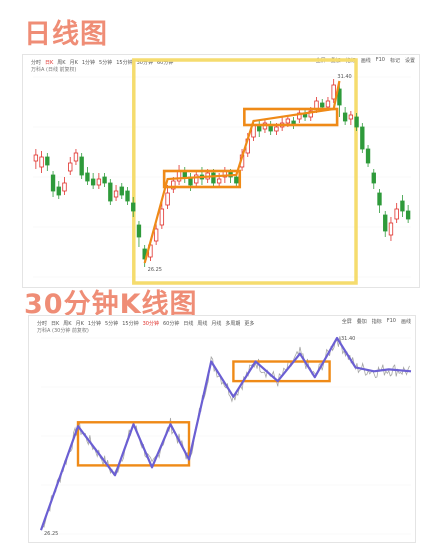 This screenshot has height=548, width=441. What do you see at coordinates (42, 323) in the screenshot?
I see `min30-tab-0: 分时` at bounding box center [42, 323].